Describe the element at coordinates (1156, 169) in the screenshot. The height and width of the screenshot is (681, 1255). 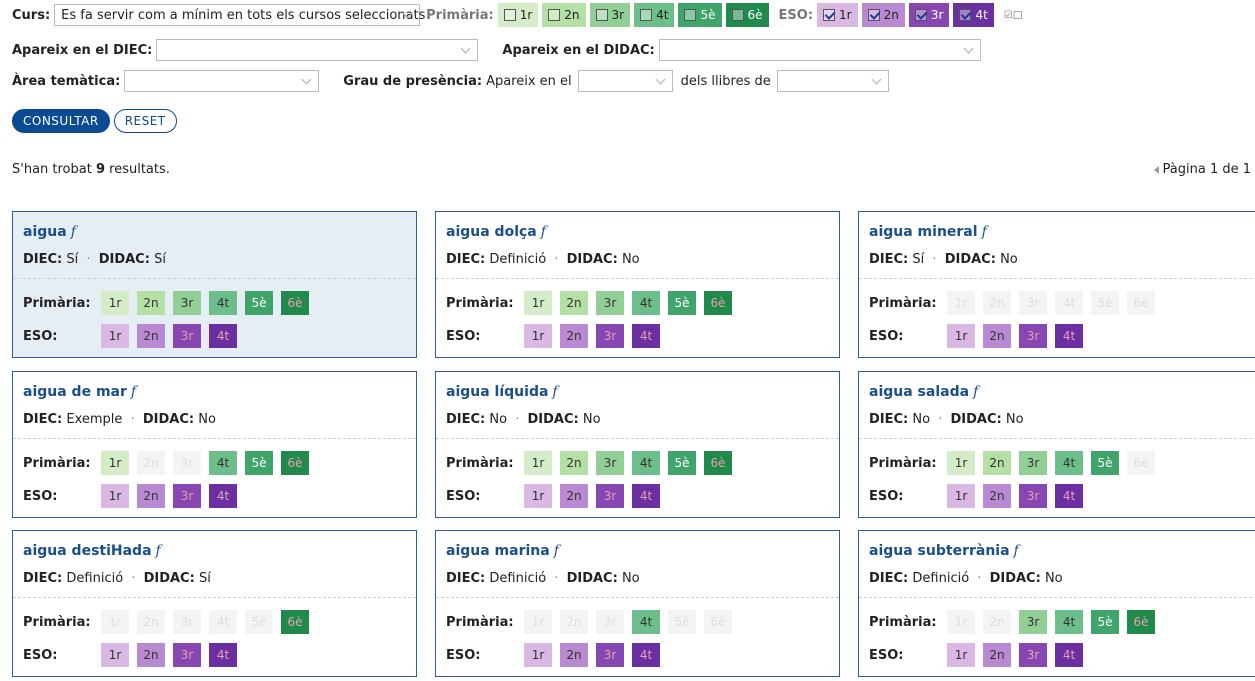
I see `previous-page-icon` at that location.